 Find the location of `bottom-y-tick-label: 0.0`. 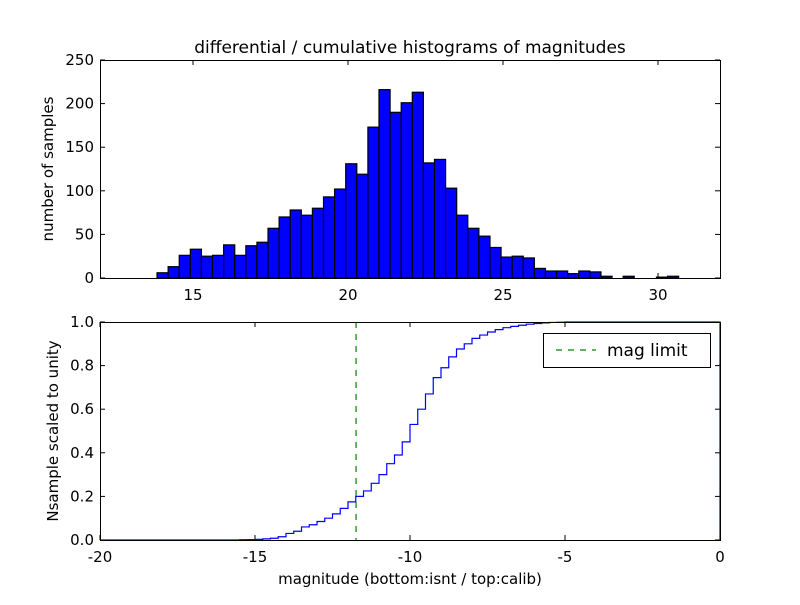

bottom-y-tick-label: 0.0 is located at coordinates (82, 540).